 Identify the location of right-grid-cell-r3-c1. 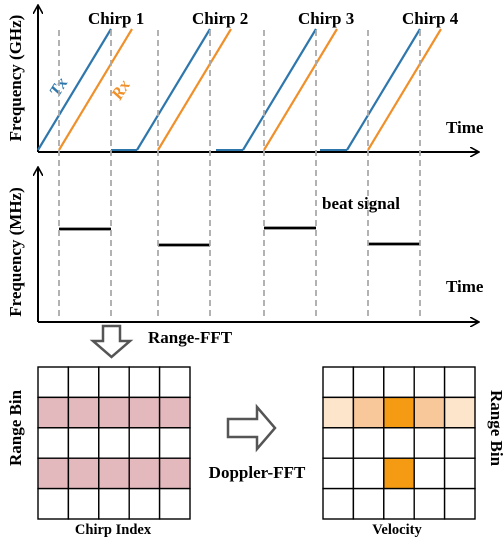
(368, 473).